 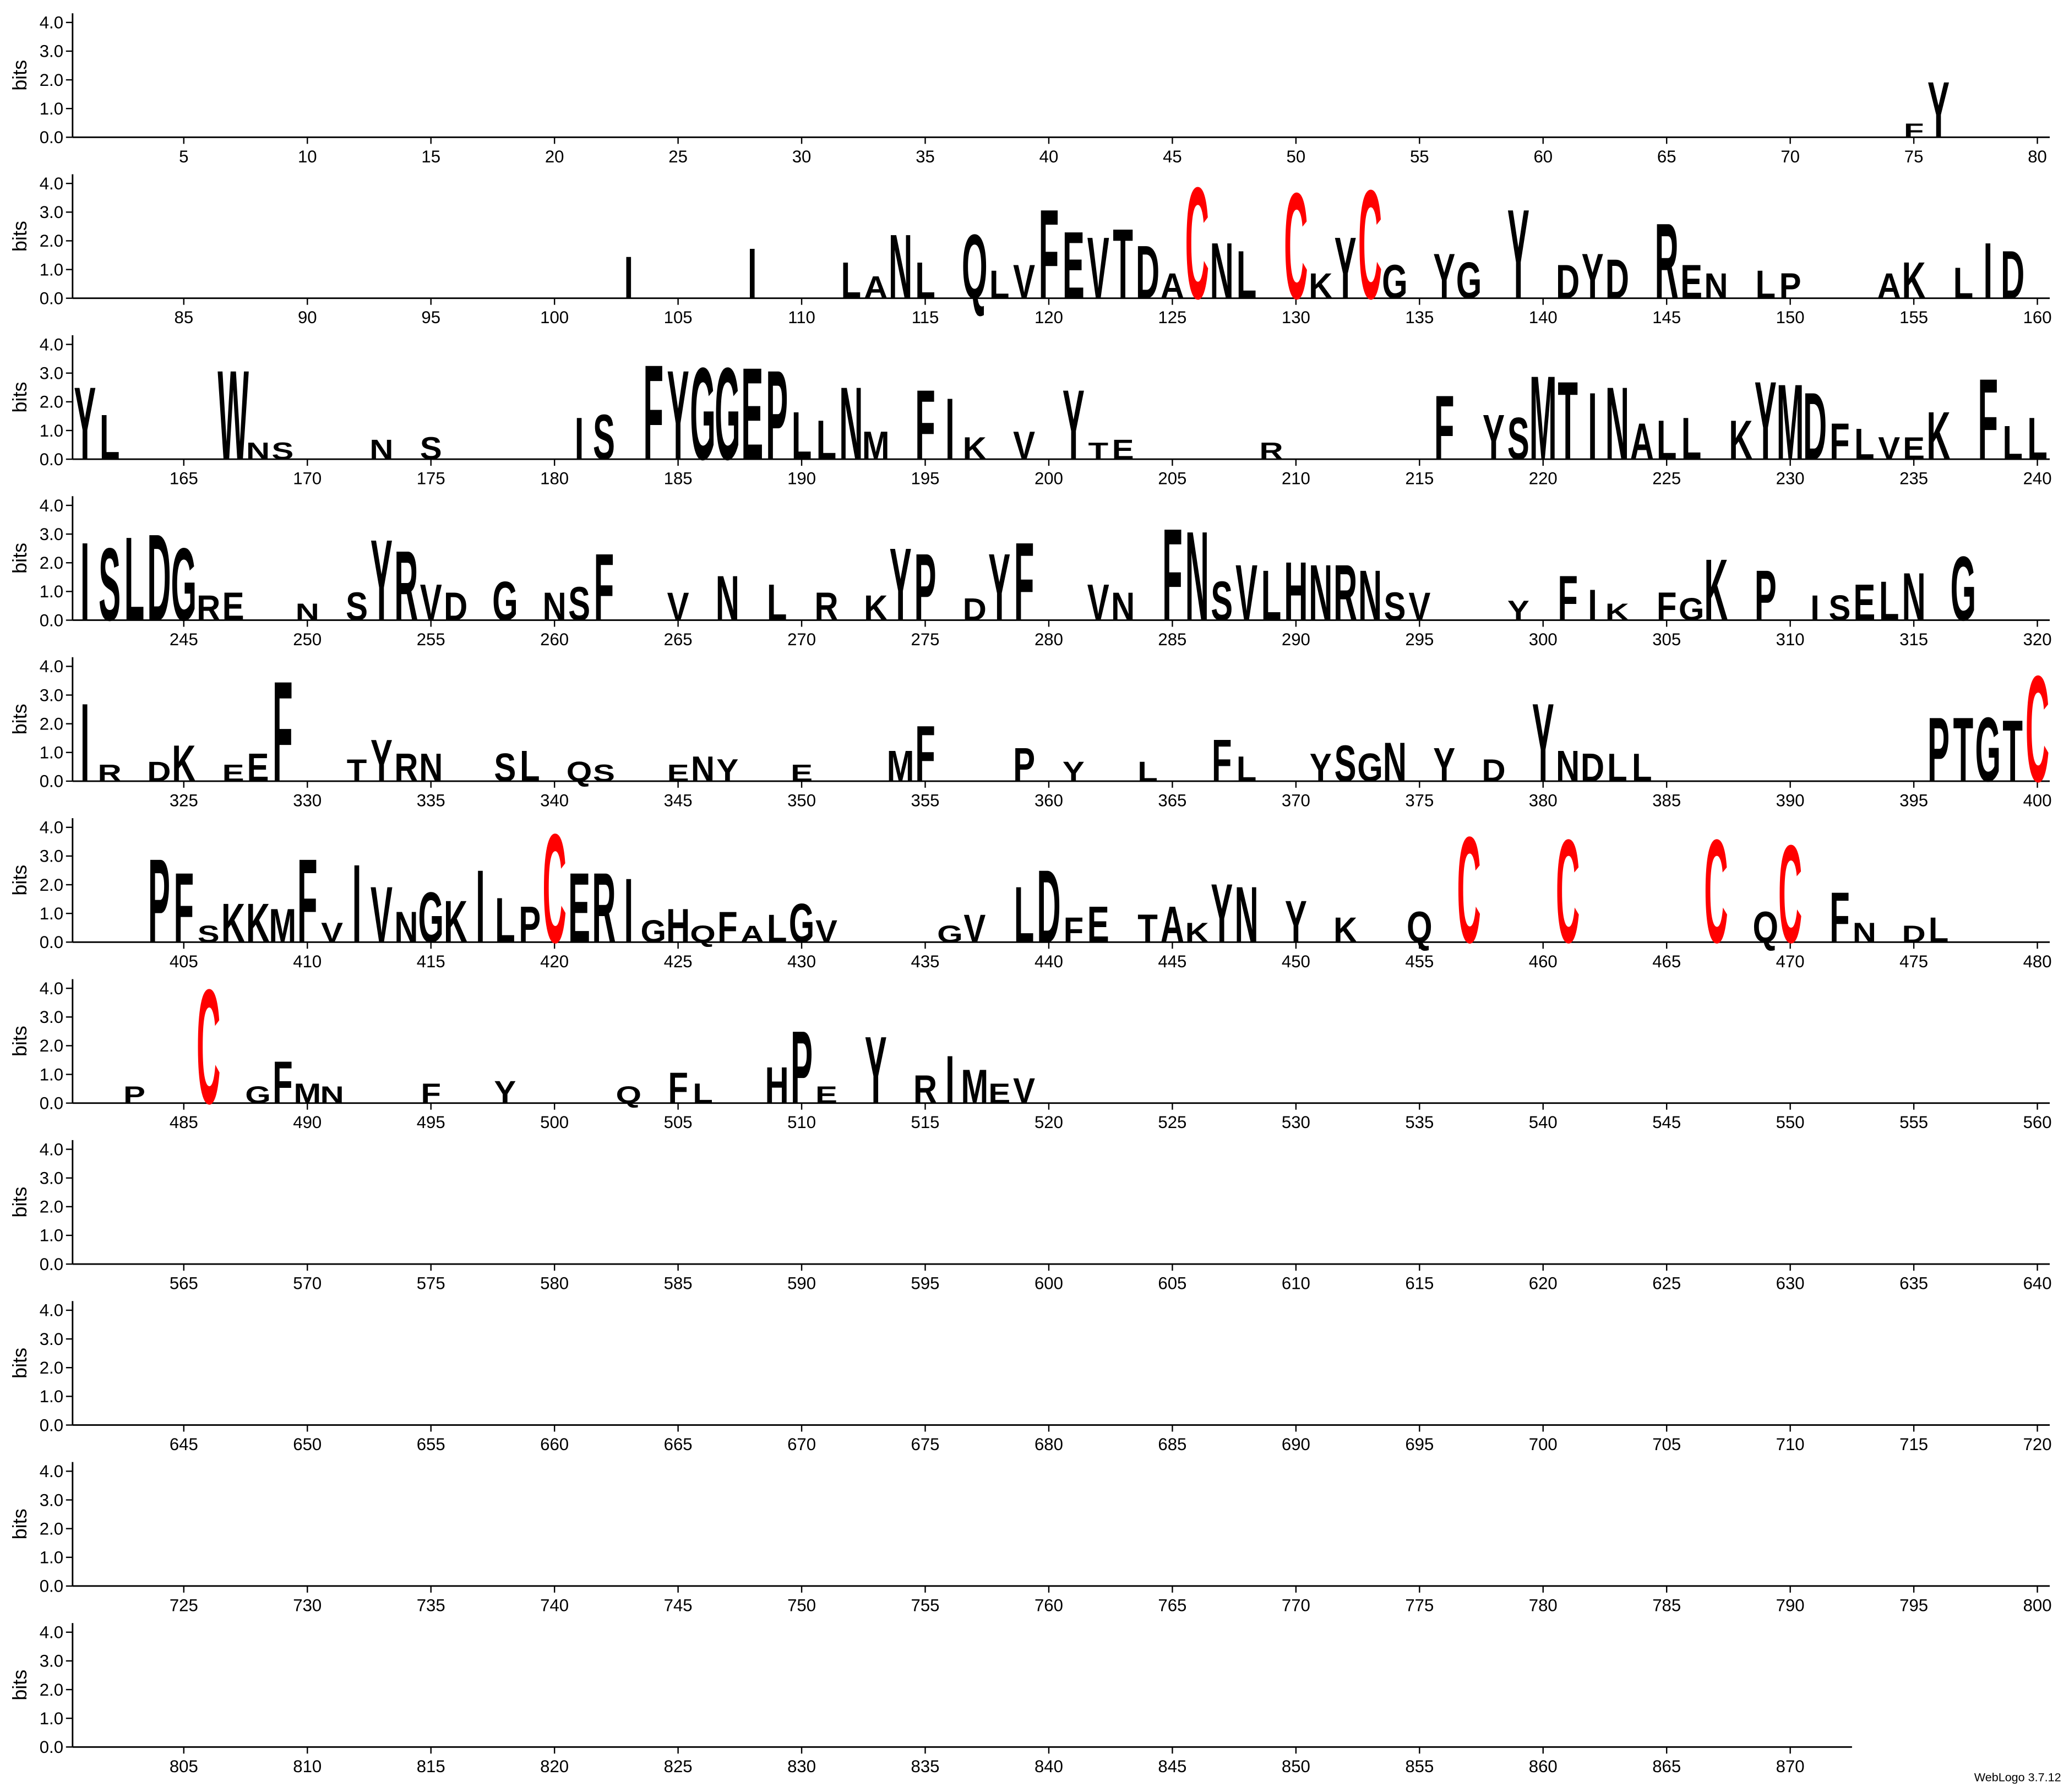 What do you see at coordinates (1666, 1122) in the screenshot?
I see `x-tick-label: 545` at bounding box center [1666, 1122].